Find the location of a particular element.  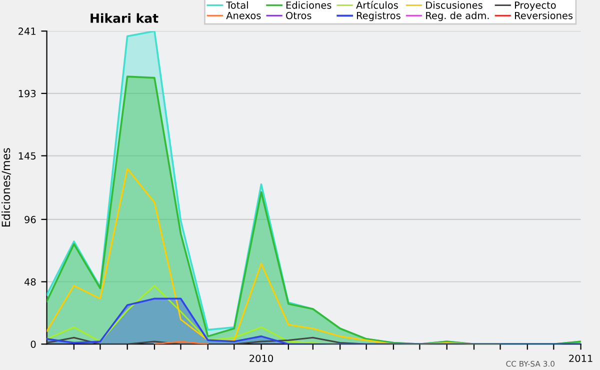

legend-label: Artículos is located at coordinates (377, 4).